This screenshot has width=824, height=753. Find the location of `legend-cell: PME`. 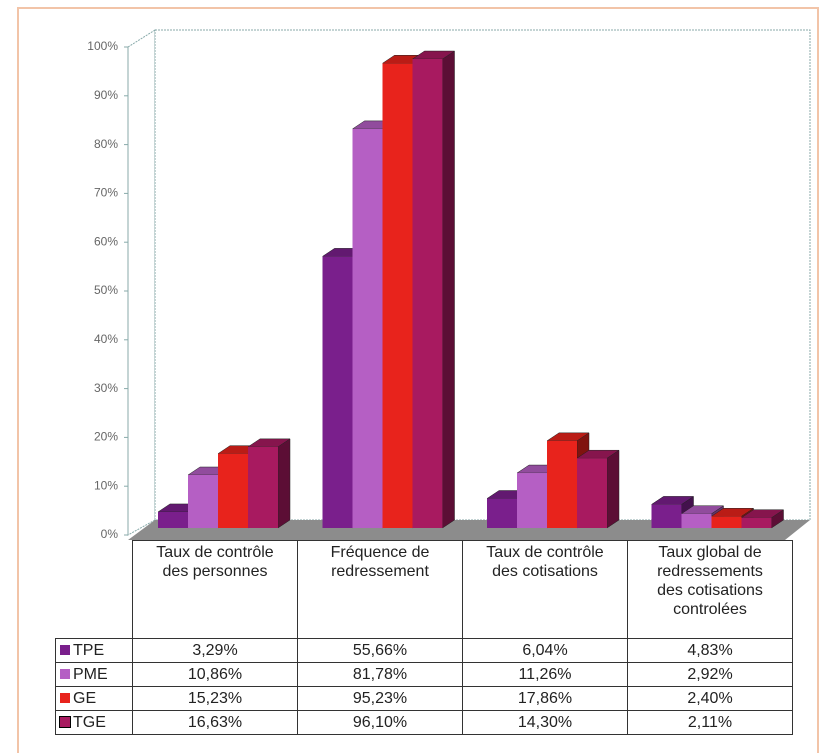

legend-cell: PME is located at coordinates (94, 674).